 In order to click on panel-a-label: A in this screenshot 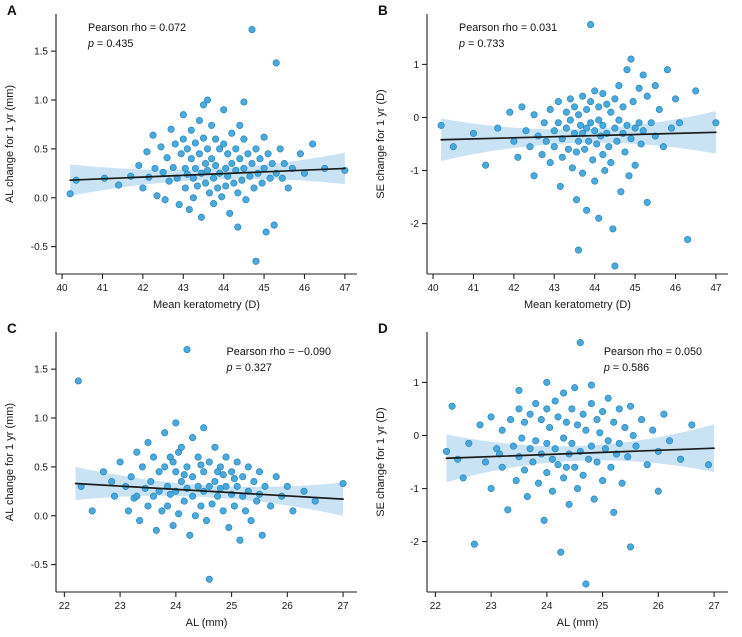, I will do `click(12, 10)`.